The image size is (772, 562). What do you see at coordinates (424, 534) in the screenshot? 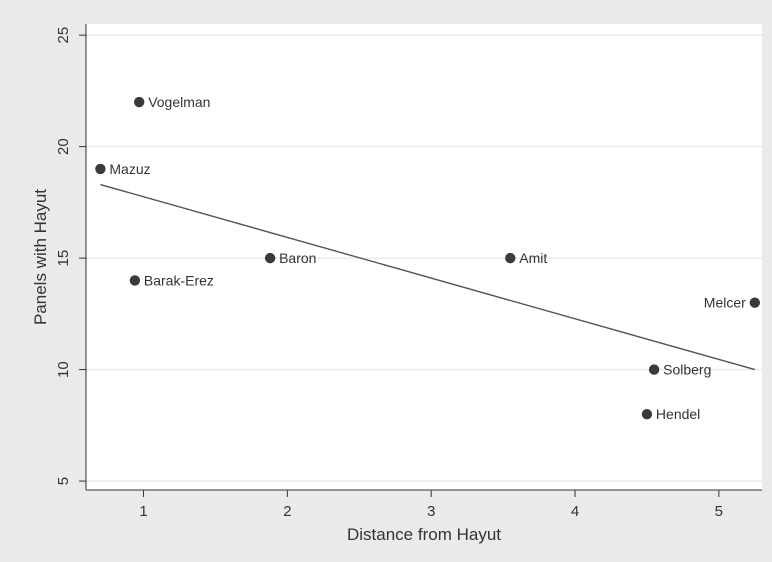
I see `x-axis-title: Distance from Hayut` at bounding box center [424, 534].